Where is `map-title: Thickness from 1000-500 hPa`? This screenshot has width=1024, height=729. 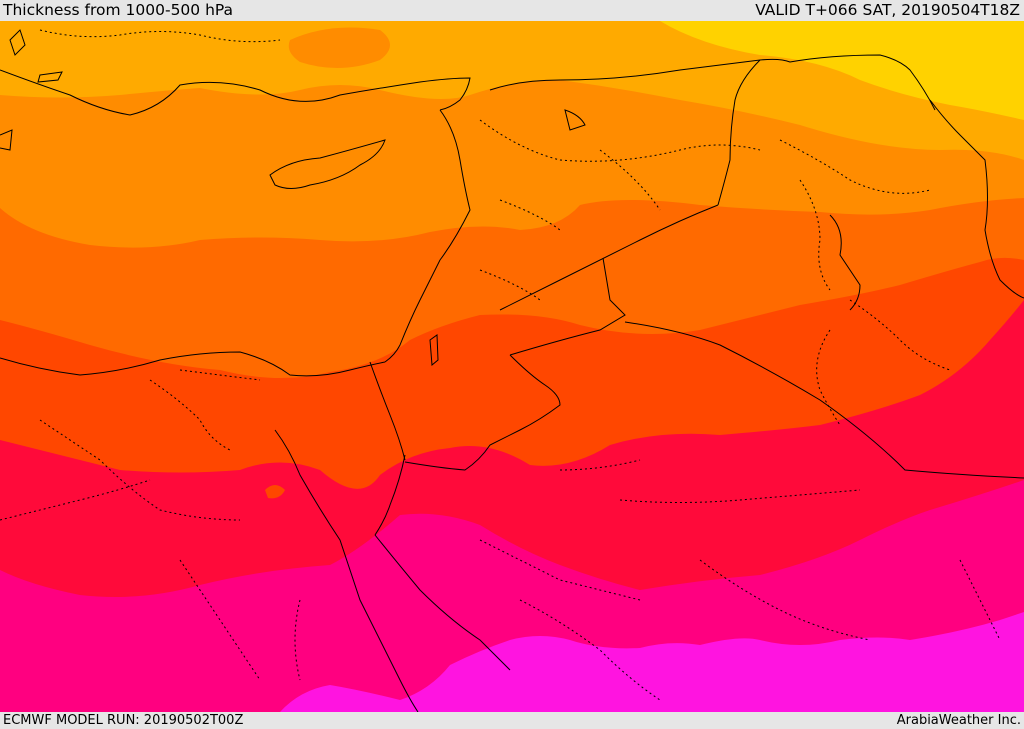
map-title: Thickness from 1000-500 hPa is located at coordinates (118, 10).